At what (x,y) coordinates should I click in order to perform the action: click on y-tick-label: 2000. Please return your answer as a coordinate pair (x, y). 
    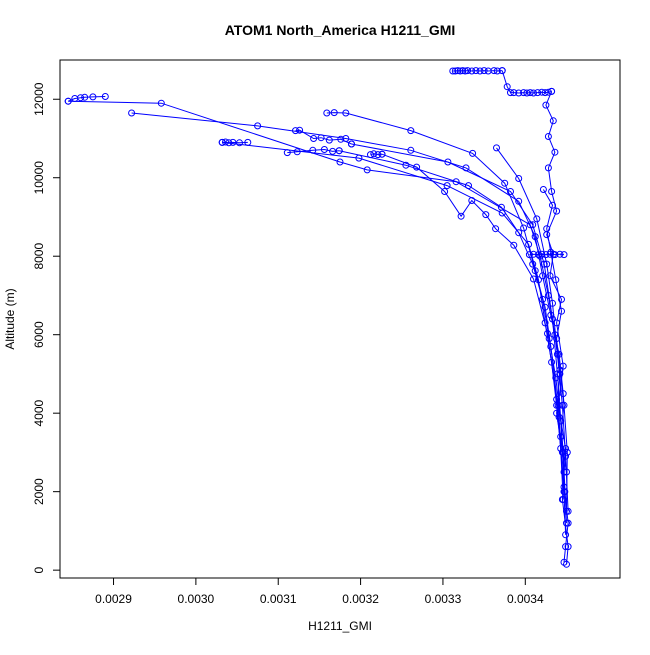
    Looking at the image, I should click on (39, 491).